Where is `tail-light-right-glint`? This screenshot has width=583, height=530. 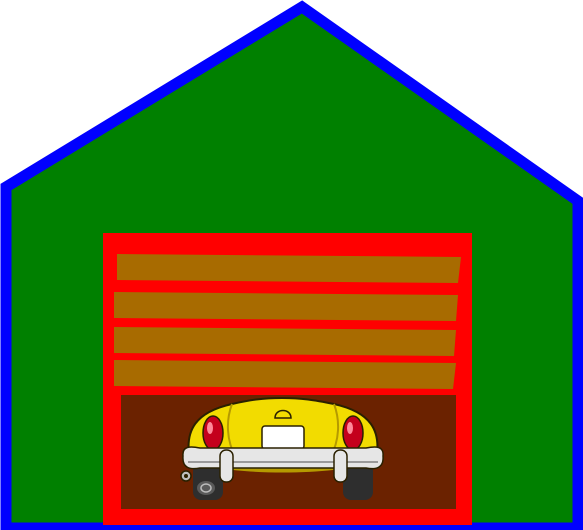
tail-light-right-glint is located at coordinates (350, 428).